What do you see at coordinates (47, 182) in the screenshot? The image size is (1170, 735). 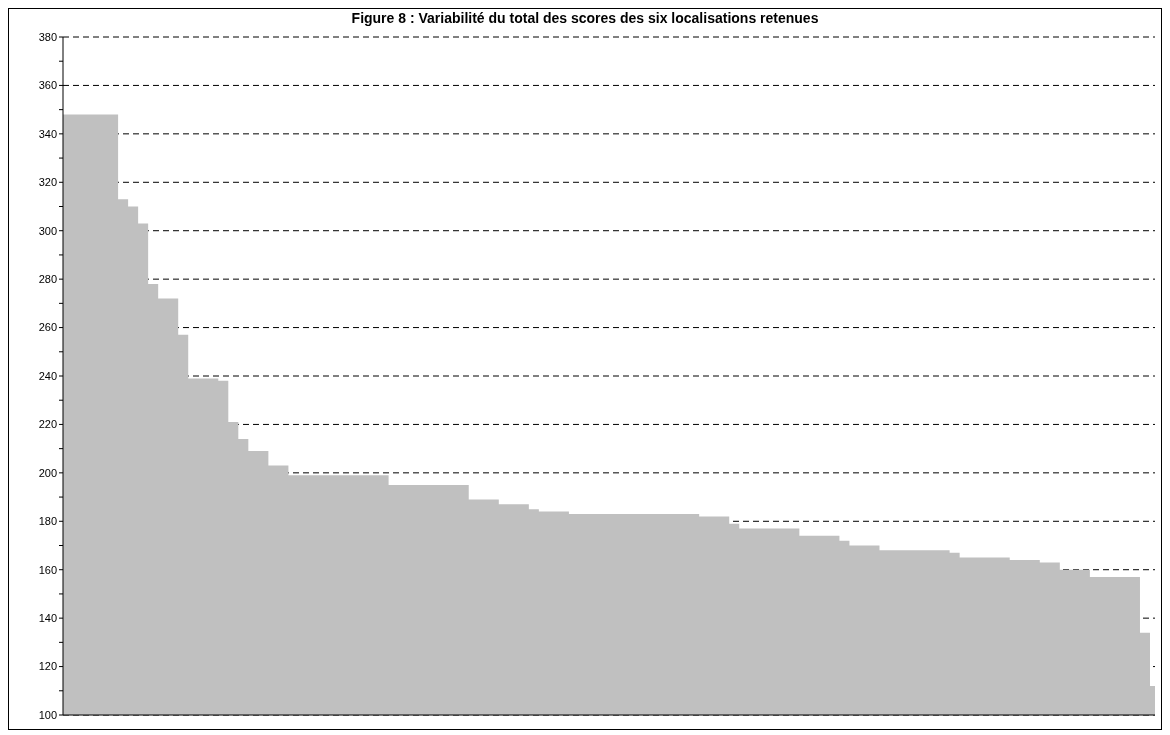 I see `y-tick-label: 320` at bounding box center [47, 182].